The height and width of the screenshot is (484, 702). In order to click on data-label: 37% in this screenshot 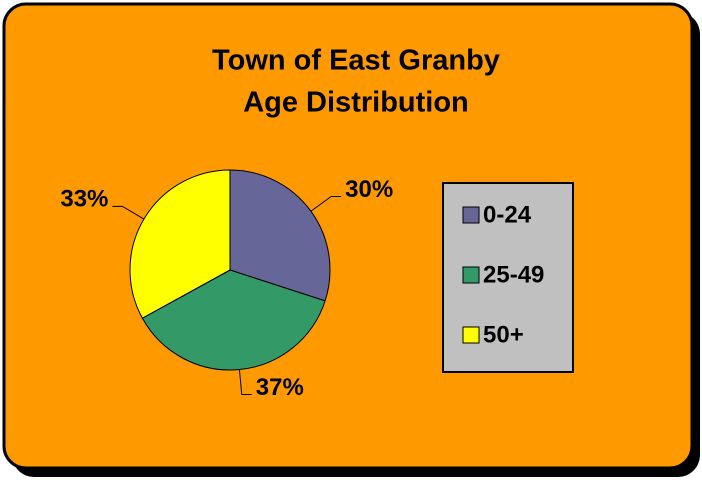, I will do `click(280, 387)`.